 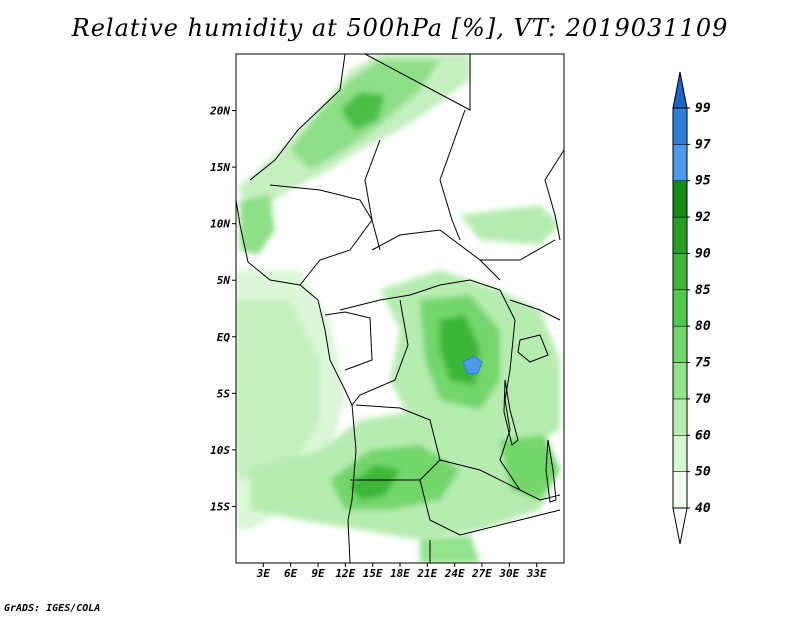 What do you see at coordinates (530, 467) in the screenshot?
I see `humidity-region-lake-region` at bounding box center [530, 467].